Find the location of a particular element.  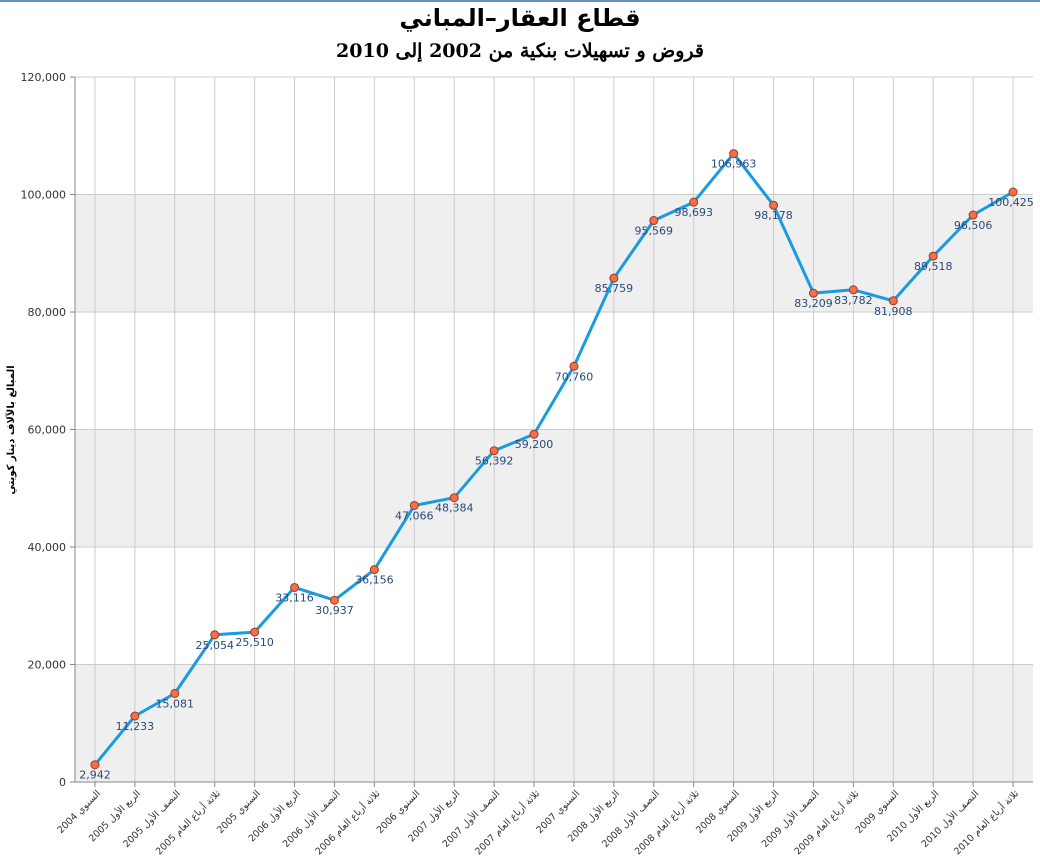

y-axis-label: المبالغ بالآلاف دينار كويتي is located at coordinates (11, 429).